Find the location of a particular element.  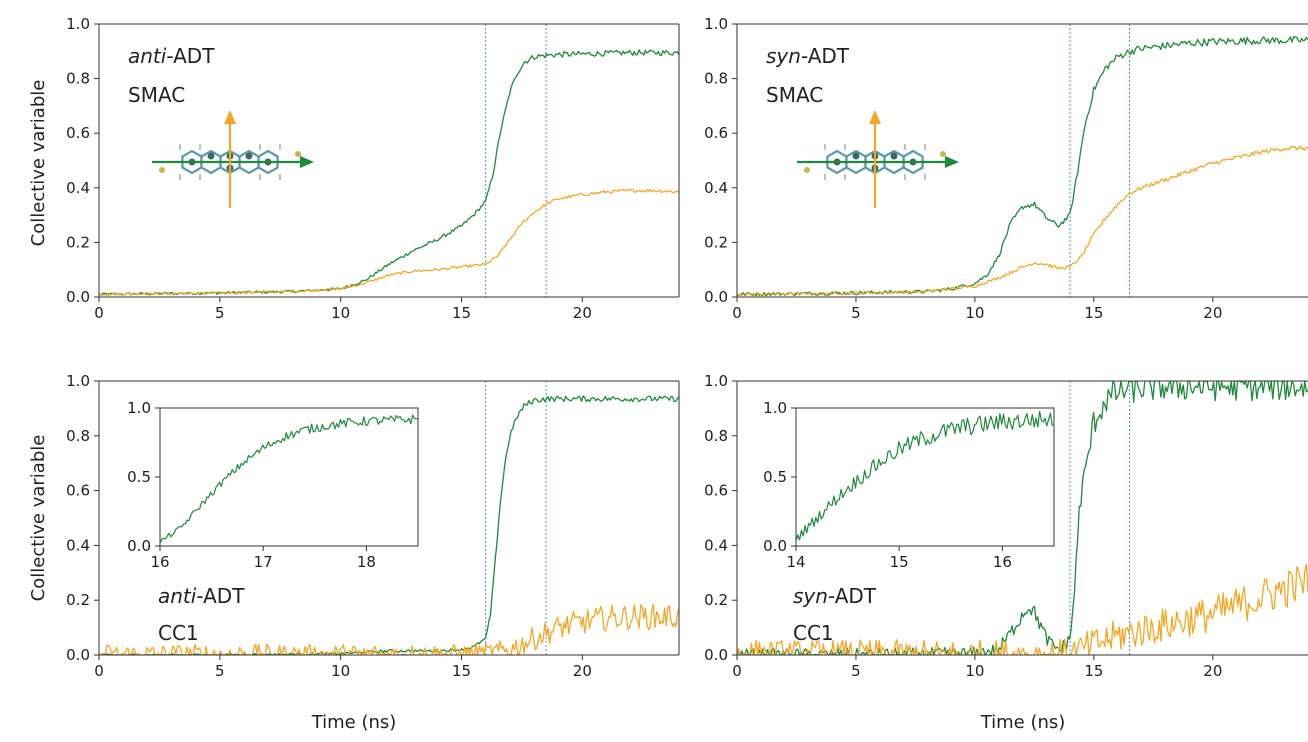

series-line-green is located at coordinates (389, 172).